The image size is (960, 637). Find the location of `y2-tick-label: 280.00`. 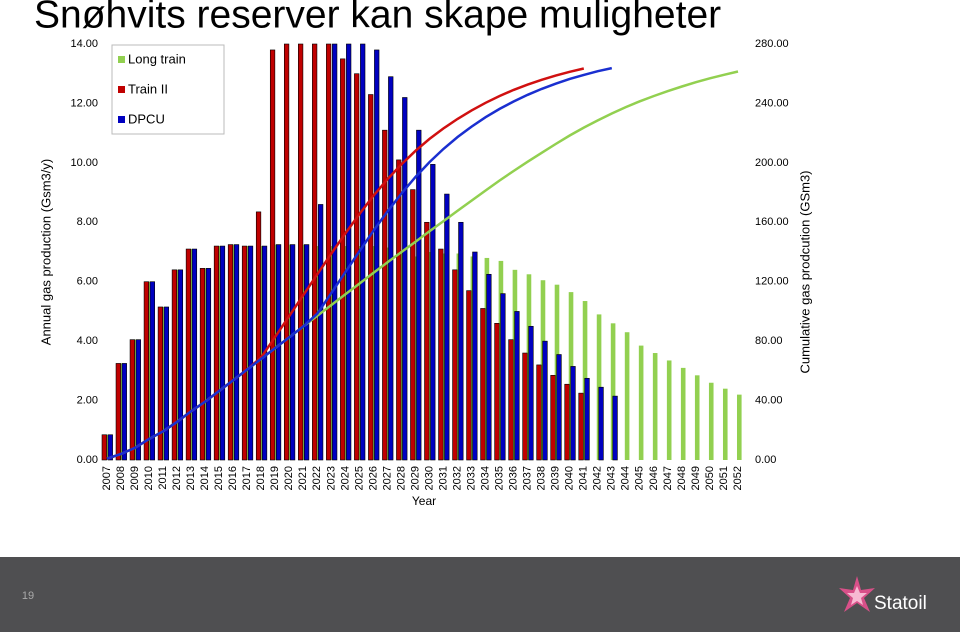

y2-tick-label: 280.00 is located at coordinates (772, 44).